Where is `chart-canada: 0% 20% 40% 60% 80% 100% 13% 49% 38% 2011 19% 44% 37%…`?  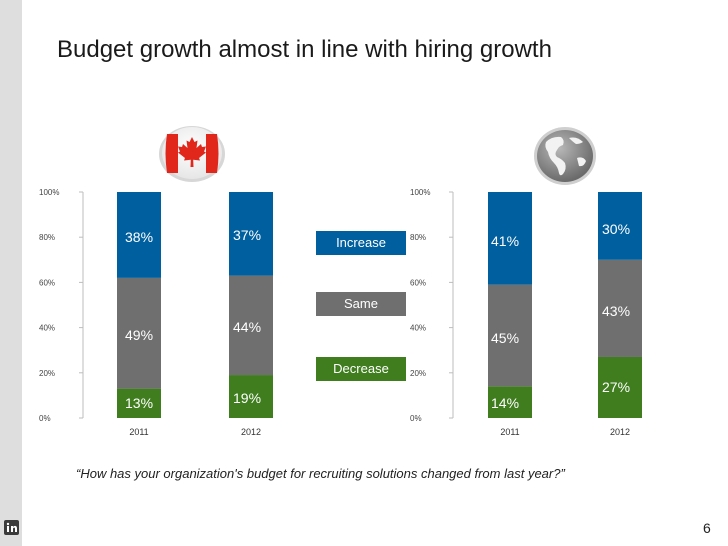
chart-canada: 0% 20% 40% 60% 80% 100% 13% 49% 38% 2011 19% 44% 37%… is located at coordinates (156, 312).